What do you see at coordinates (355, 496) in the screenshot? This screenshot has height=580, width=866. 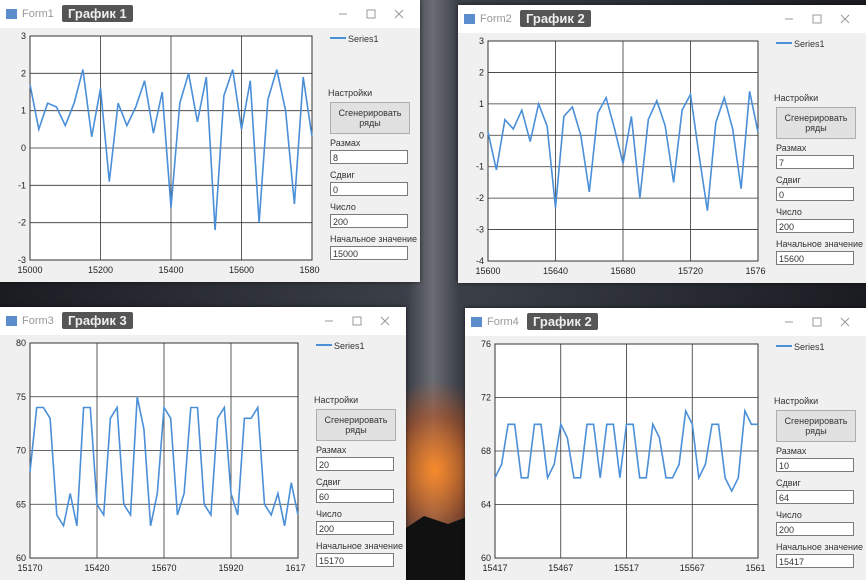 I see `field-input: 60` at bounding box center [355, 496].